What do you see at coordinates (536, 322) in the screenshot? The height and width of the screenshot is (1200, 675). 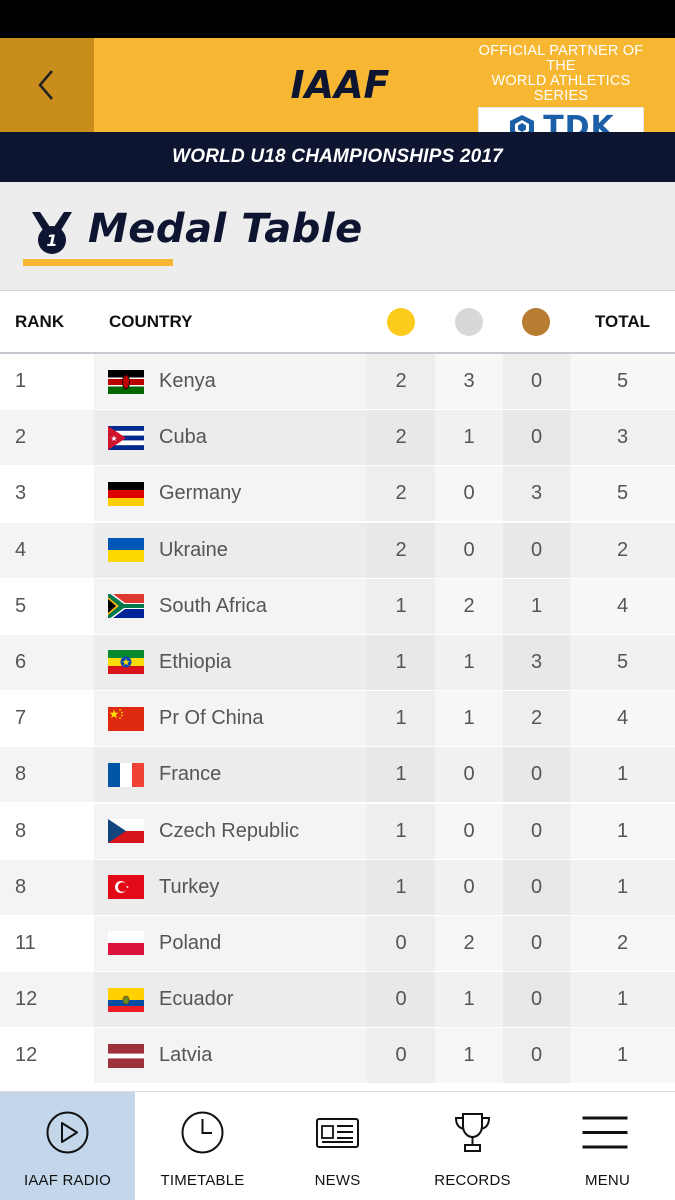 I see `bronze-medal-icon` at bounding box center [536, 322].